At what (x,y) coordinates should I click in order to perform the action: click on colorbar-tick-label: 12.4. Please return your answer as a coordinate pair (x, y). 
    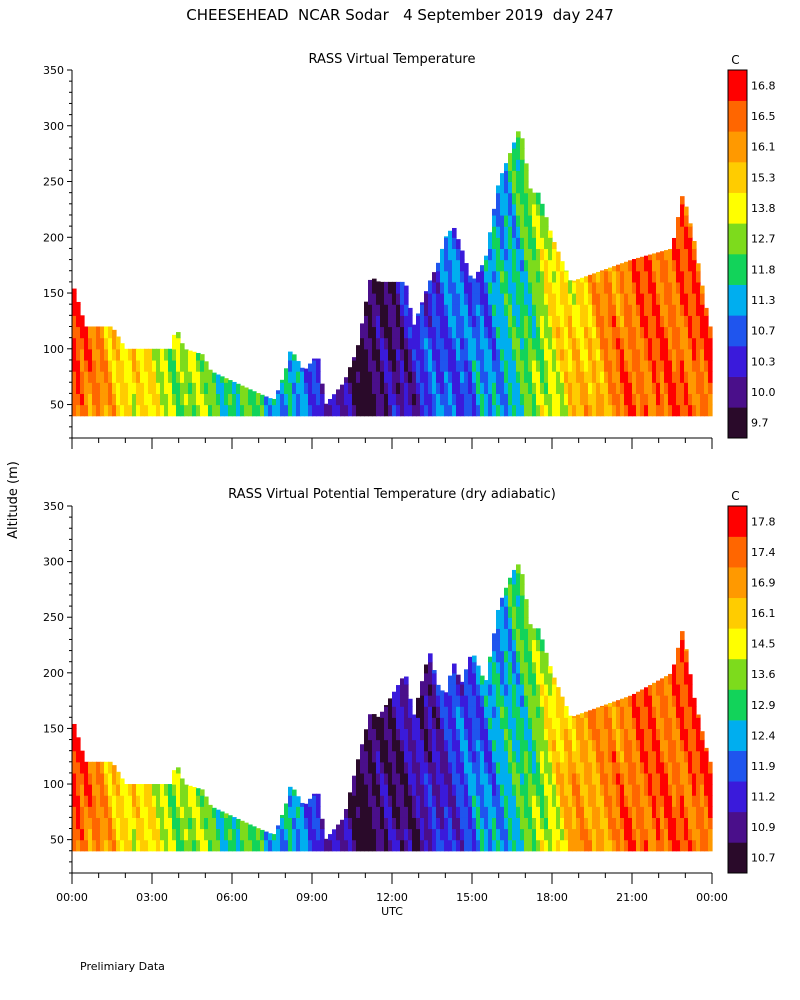
    Looking at the image, I should click on (763, 735).